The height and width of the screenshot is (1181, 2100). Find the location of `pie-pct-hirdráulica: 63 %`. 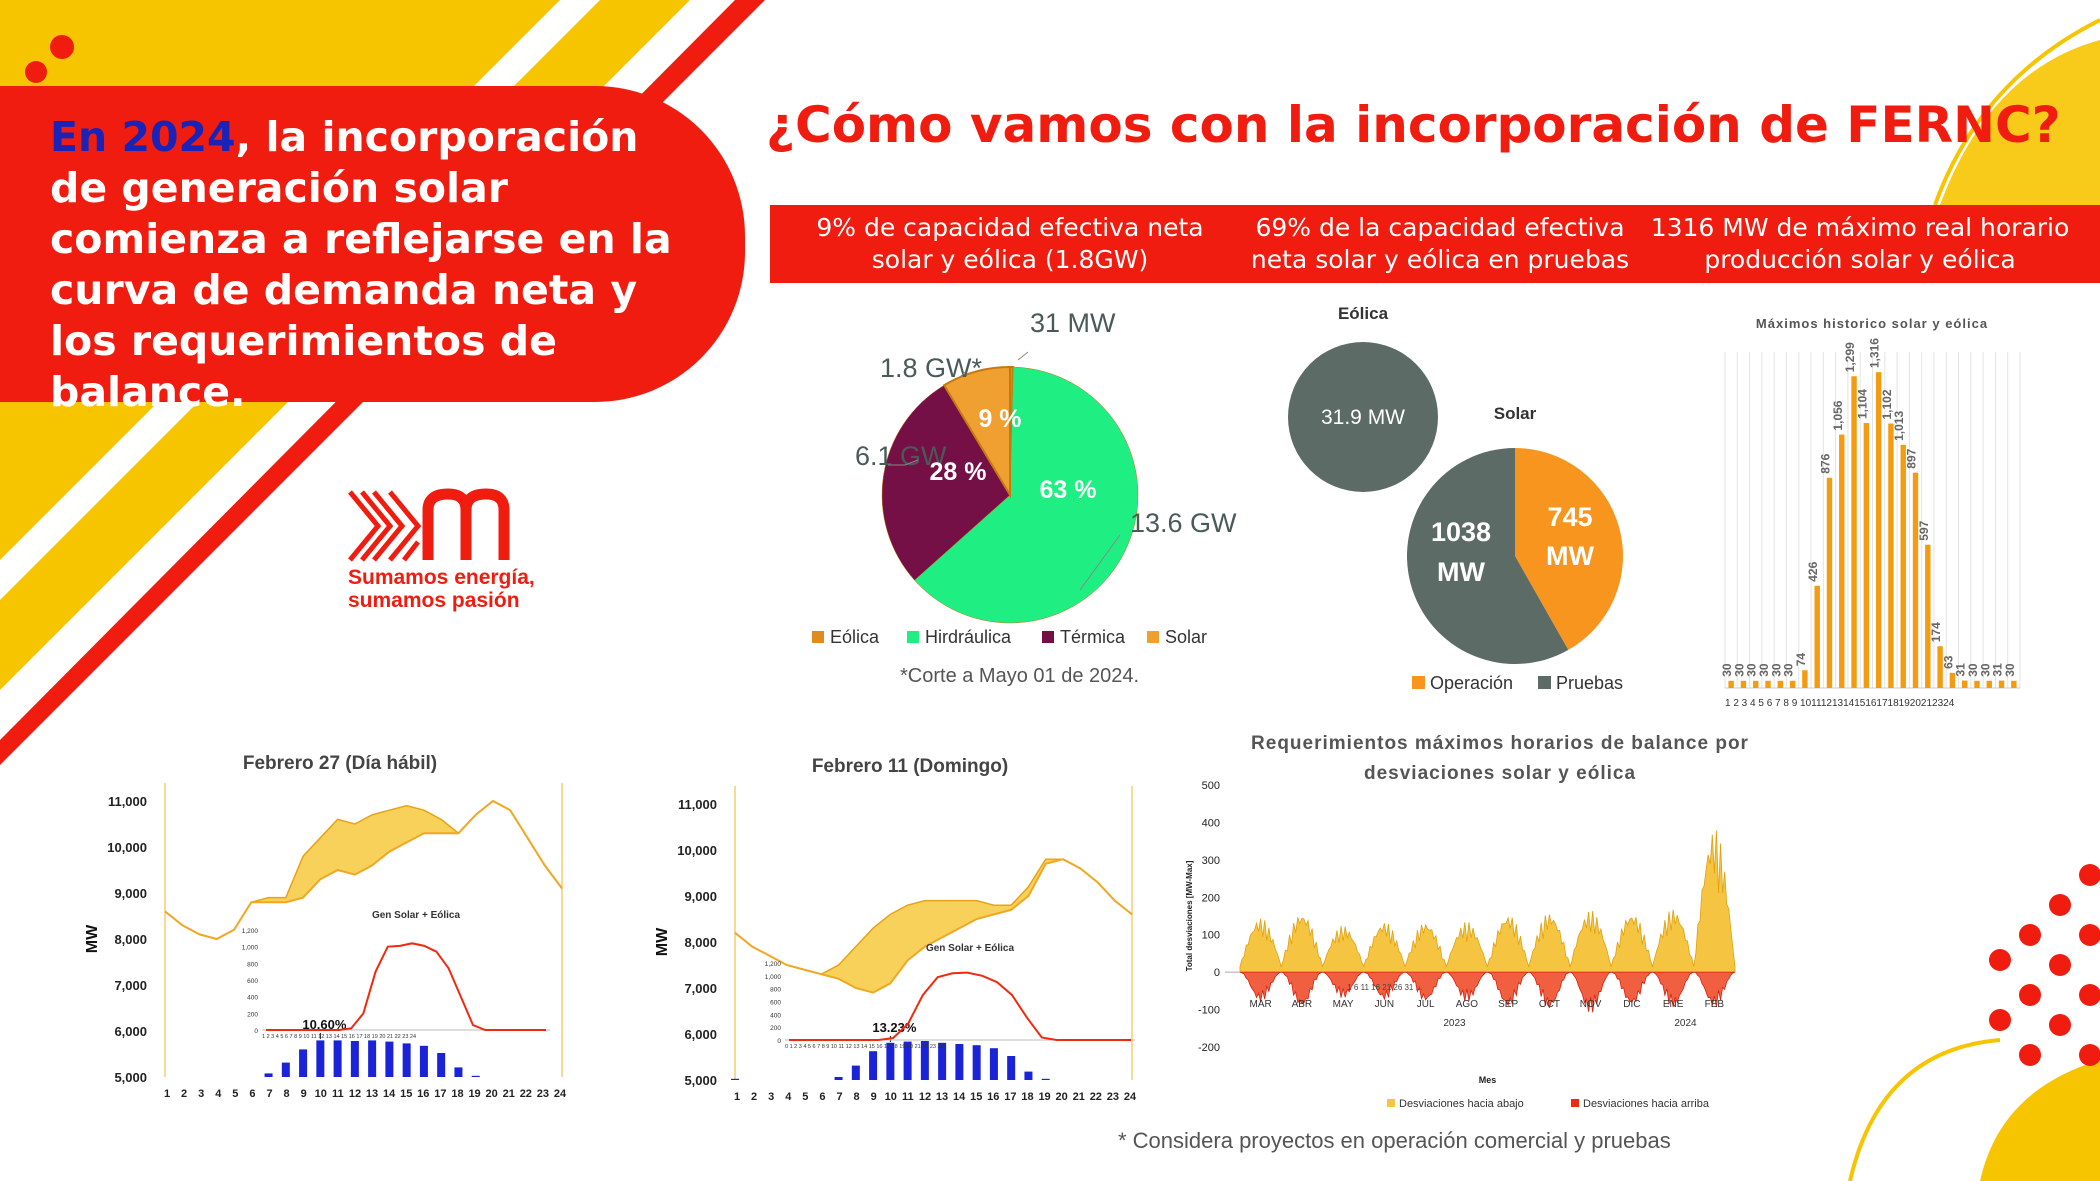

pie-pct-hirdráulica: 63 % is located at coordinates (1068, 490).